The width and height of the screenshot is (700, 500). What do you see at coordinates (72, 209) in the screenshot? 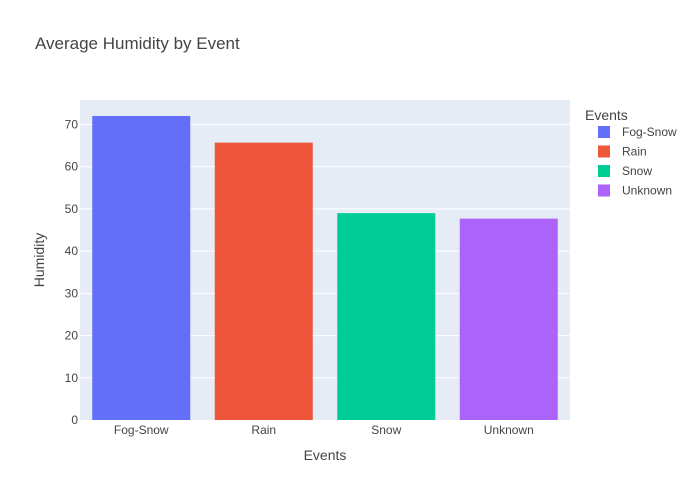
I see `y-tick-label: 50` at bounding box center [72, 209].